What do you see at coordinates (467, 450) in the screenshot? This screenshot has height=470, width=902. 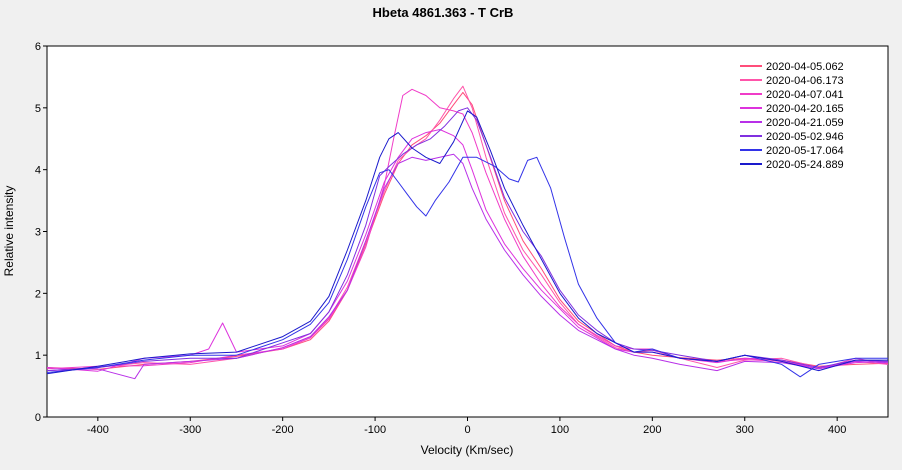 I see `x-axis-label: Velocity (Km/sec)` at bounding box center [467, 450].